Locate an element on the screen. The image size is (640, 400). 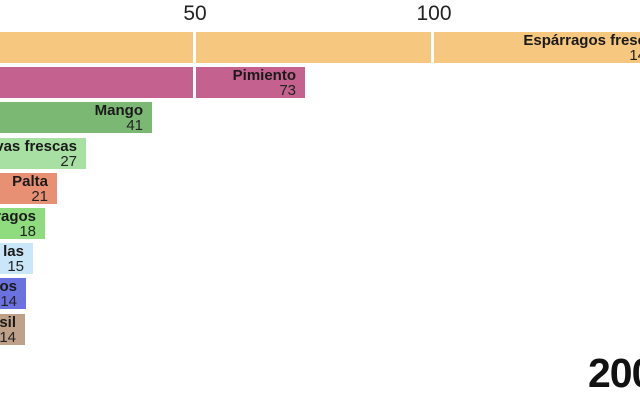
bar-label-block: ragos 18 is located at coordinates (18, 223).